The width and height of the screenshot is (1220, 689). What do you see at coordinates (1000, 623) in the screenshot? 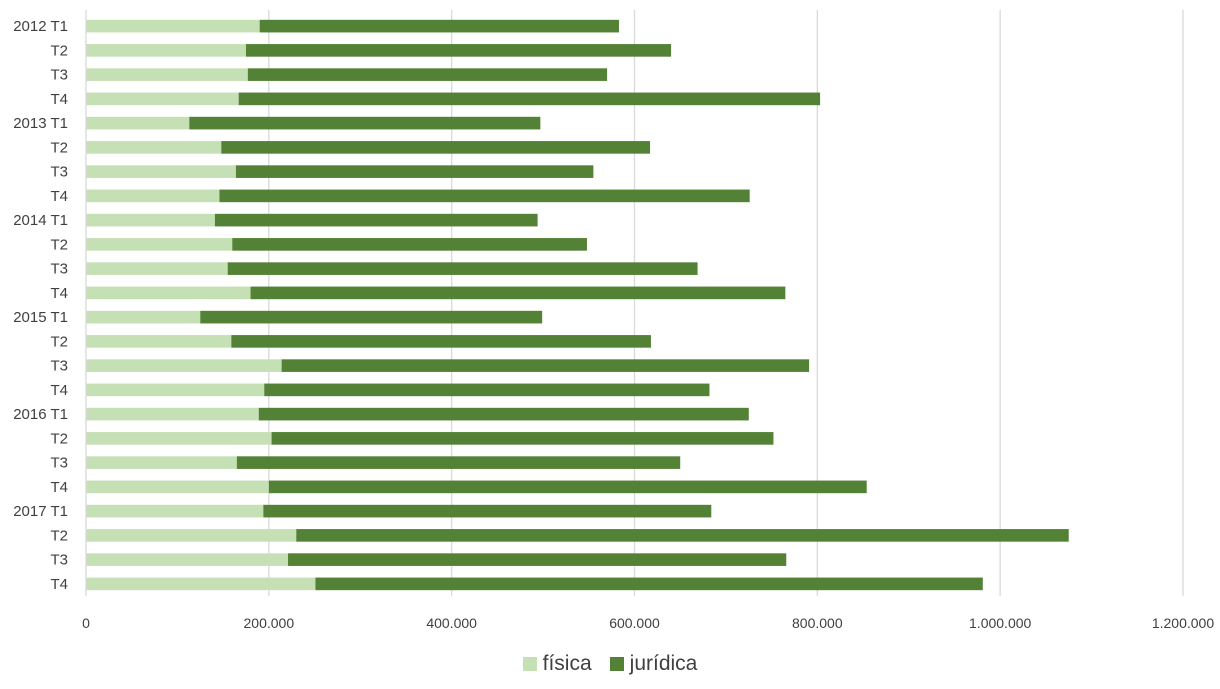
I see `x-tick-label: 1.000.000` at bounding box center [1000, 623].